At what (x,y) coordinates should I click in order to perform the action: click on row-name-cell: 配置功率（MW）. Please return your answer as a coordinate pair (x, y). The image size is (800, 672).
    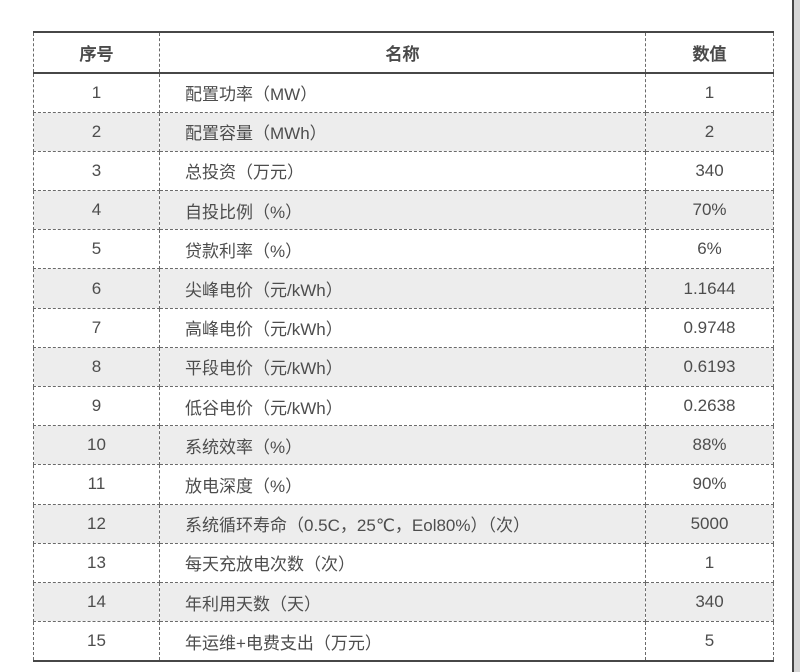
    Looking at the image, I should click on (402, 92).